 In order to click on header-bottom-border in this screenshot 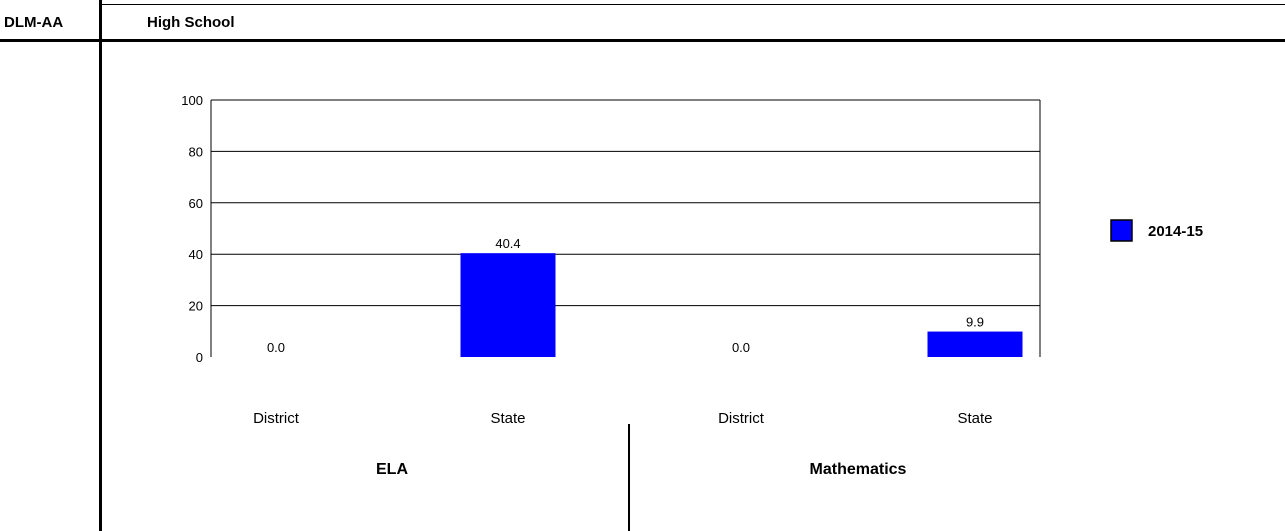, I will do `click(642, 40)`.